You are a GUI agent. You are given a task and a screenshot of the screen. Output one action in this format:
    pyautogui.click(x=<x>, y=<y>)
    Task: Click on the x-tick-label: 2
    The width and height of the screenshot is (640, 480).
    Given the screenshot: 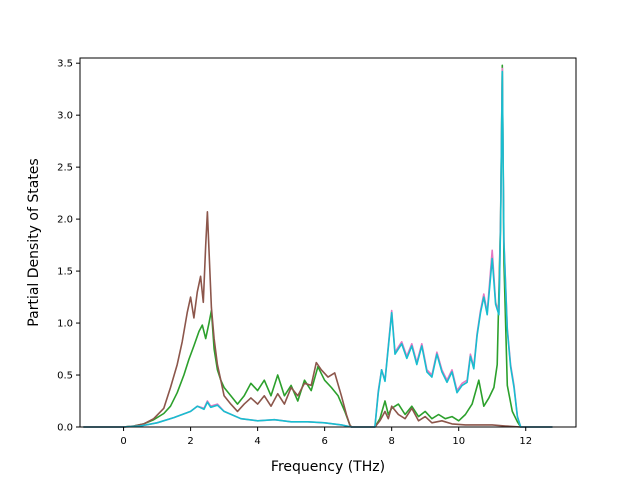 What is the action you would take?
    pyautogui.click(x=190, y=441)
    